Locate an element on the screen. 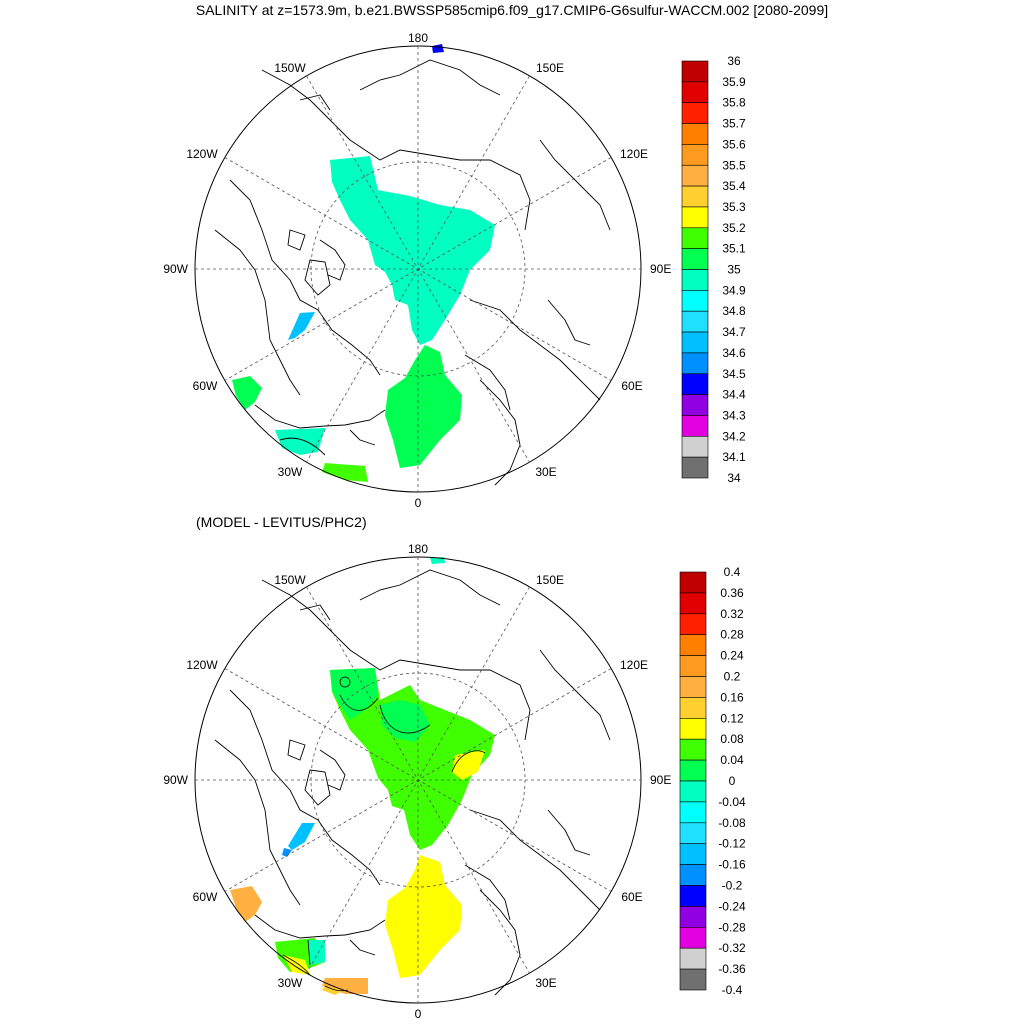 The image size is (1024, 1024). top-fill-bering-patch is located at coordinates (438, 48).